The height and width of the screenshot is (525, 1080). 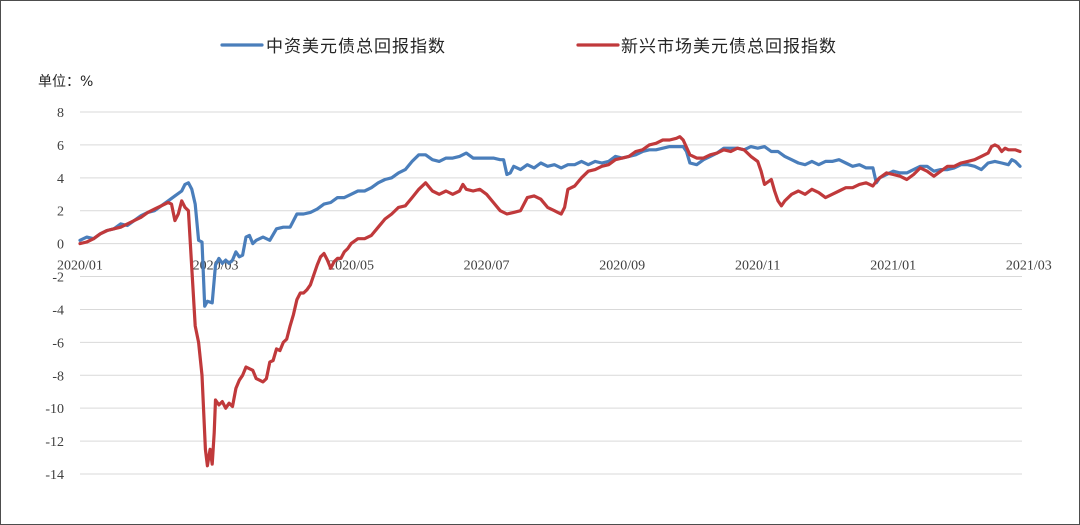 What do you see at coordinates (58, 376) in the screenshot?
I see `y-tick-label: -8` at bounding box center [58, 376].